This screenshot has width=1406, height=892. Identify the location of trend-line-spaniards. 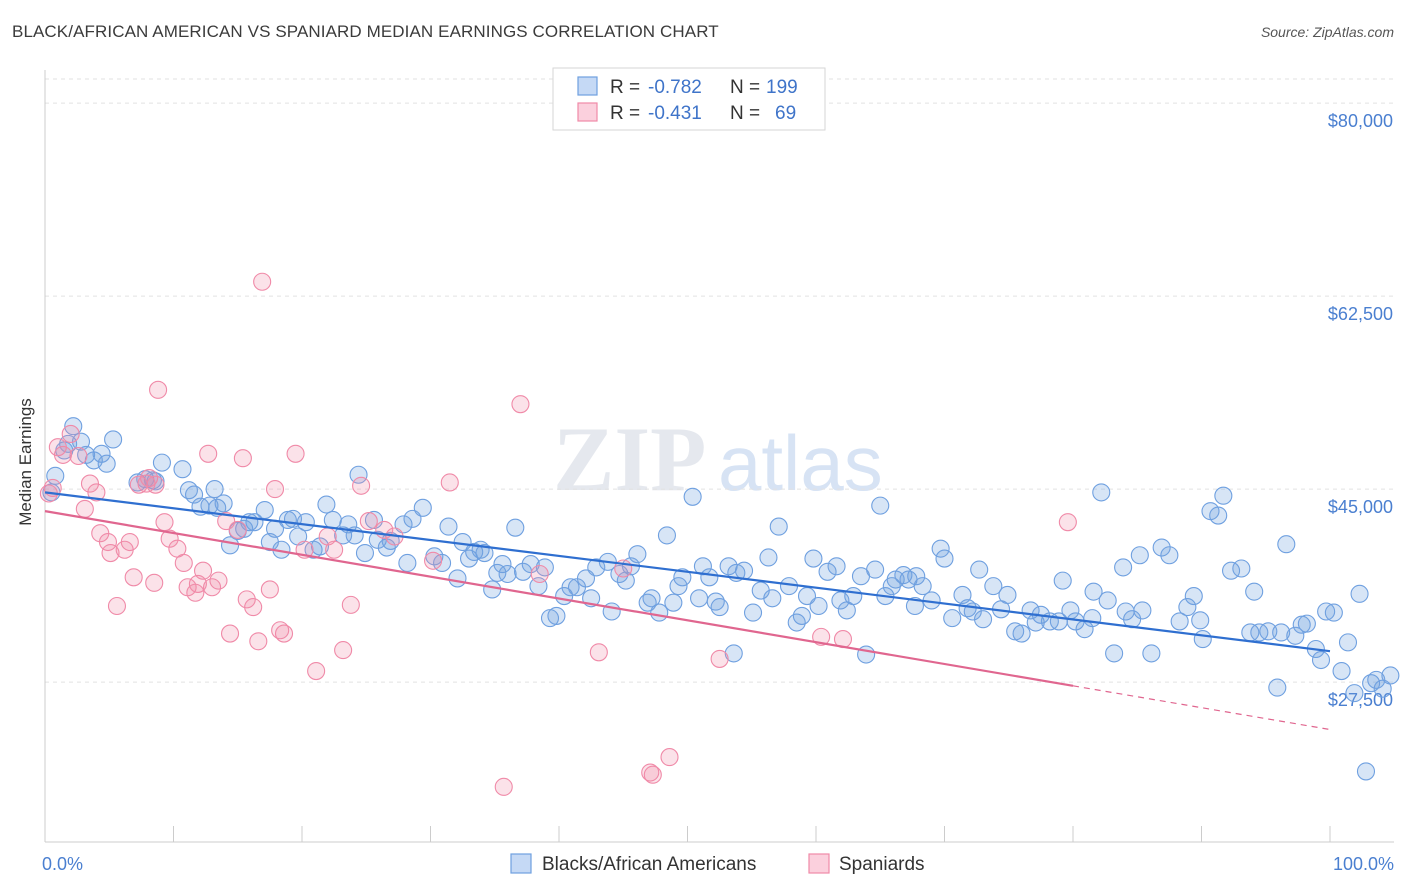
(559, 598).